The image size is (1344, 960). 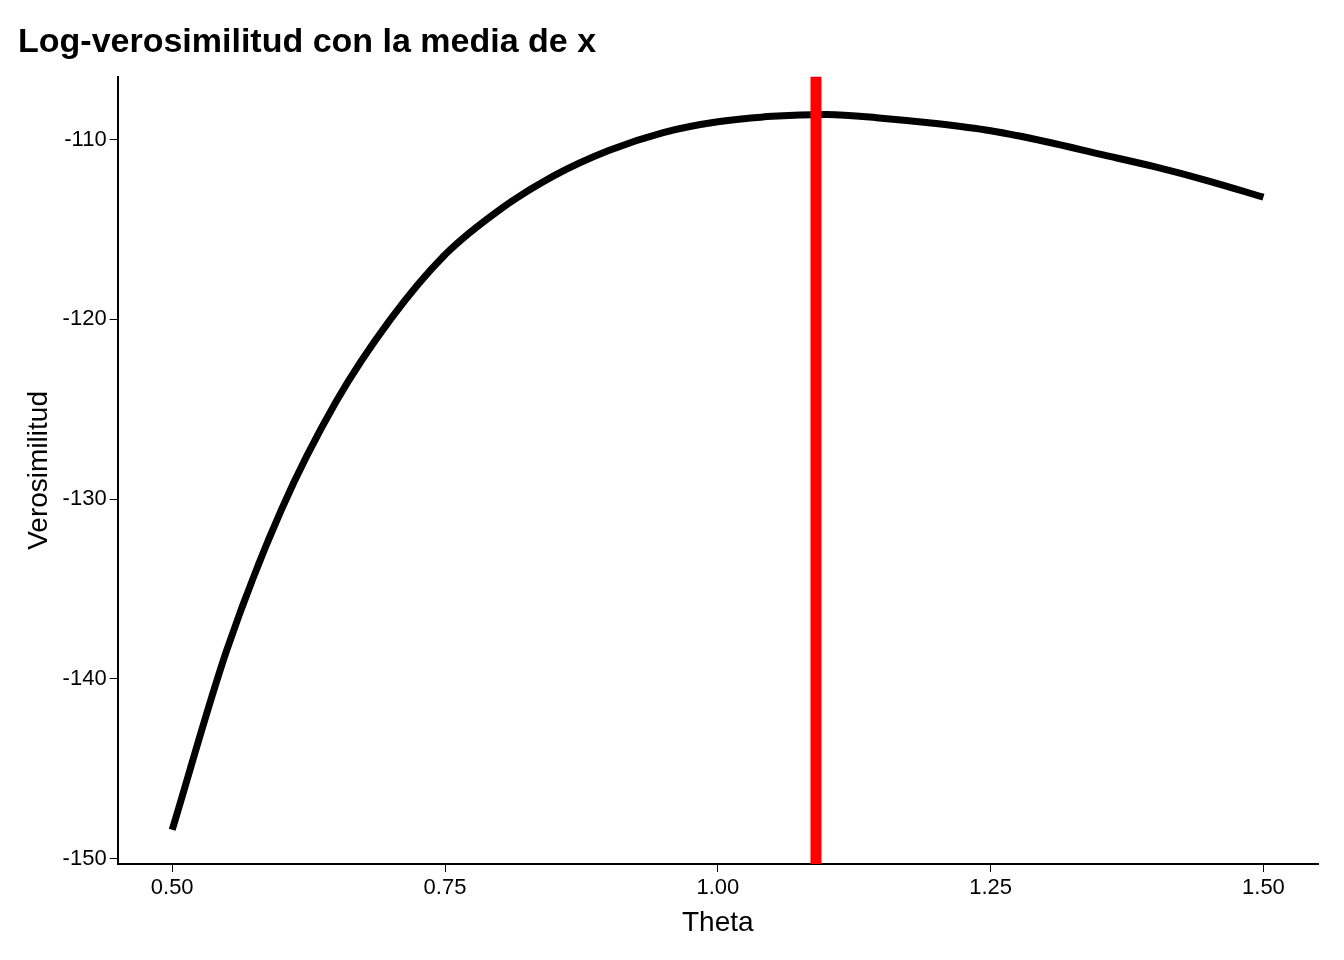 What do you see at coordinates (84, 857) in the screenshot?
I see `y-tick-label: -150` at bounding box center [84, 857].